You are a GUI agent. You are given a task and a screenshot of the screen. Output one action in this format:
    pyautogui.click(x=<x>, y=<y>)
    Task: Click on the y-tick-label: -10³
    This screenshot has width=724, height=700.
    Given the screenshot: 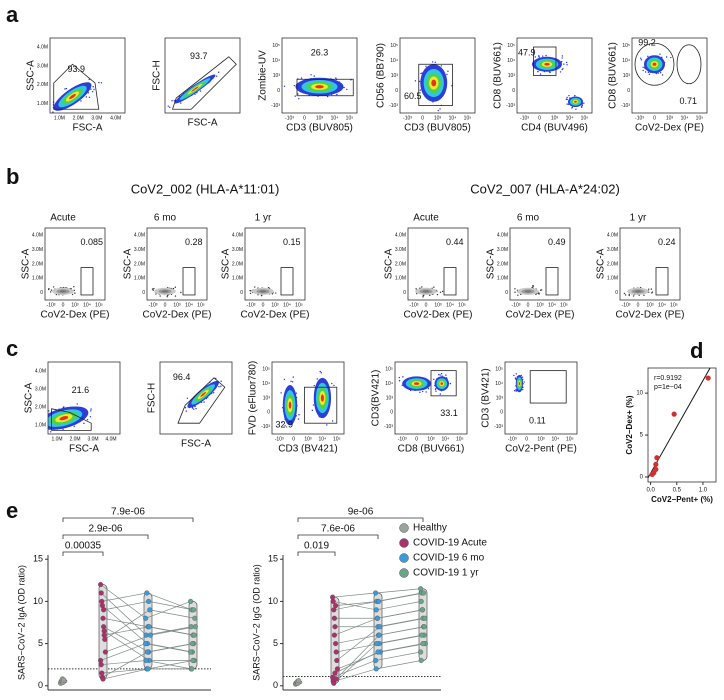 What is the action you would take?
    pyautogui.click(x=275, y=106)
    